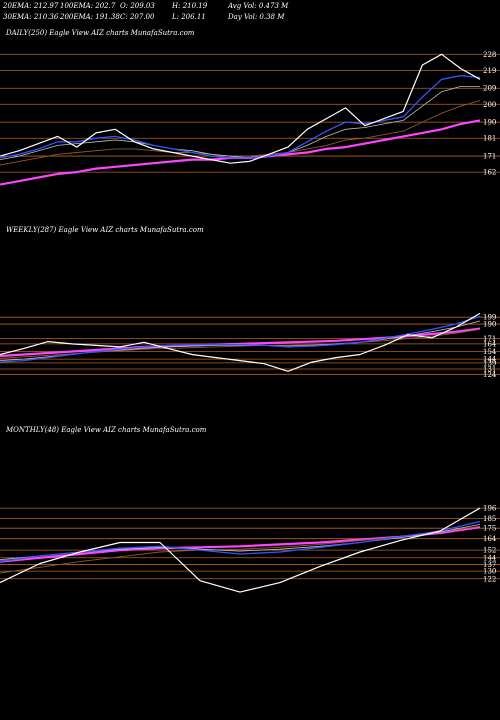 This screenshot has height=720, width=500. What do you see at coordinates (489, 71) in the screenshot?
I see `daily-y-tick-label: 219` at bounding box center [489, 71].